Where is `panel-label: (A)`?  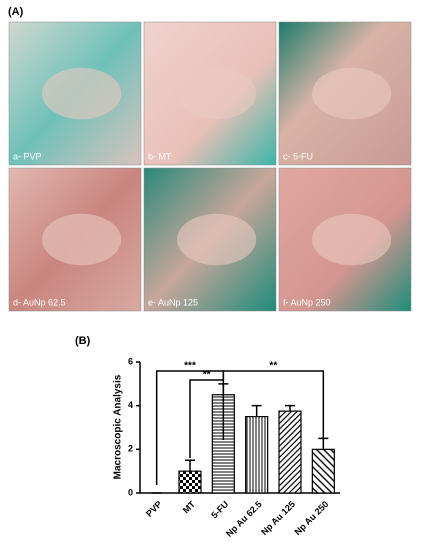 panel-label: (A) is located at coordinates (16, 12).